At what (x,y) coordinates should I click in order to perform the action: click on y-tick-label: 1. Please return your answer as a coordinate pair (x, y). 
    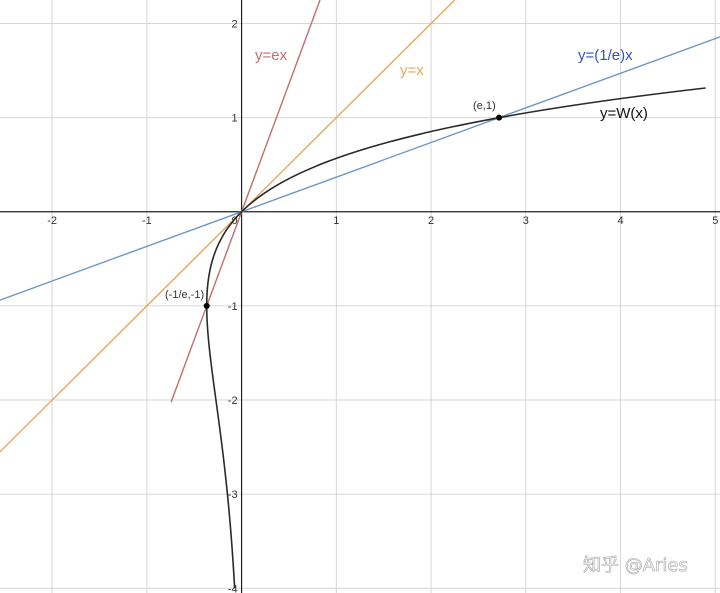
    Looking at the image, I should click on (234, 119).